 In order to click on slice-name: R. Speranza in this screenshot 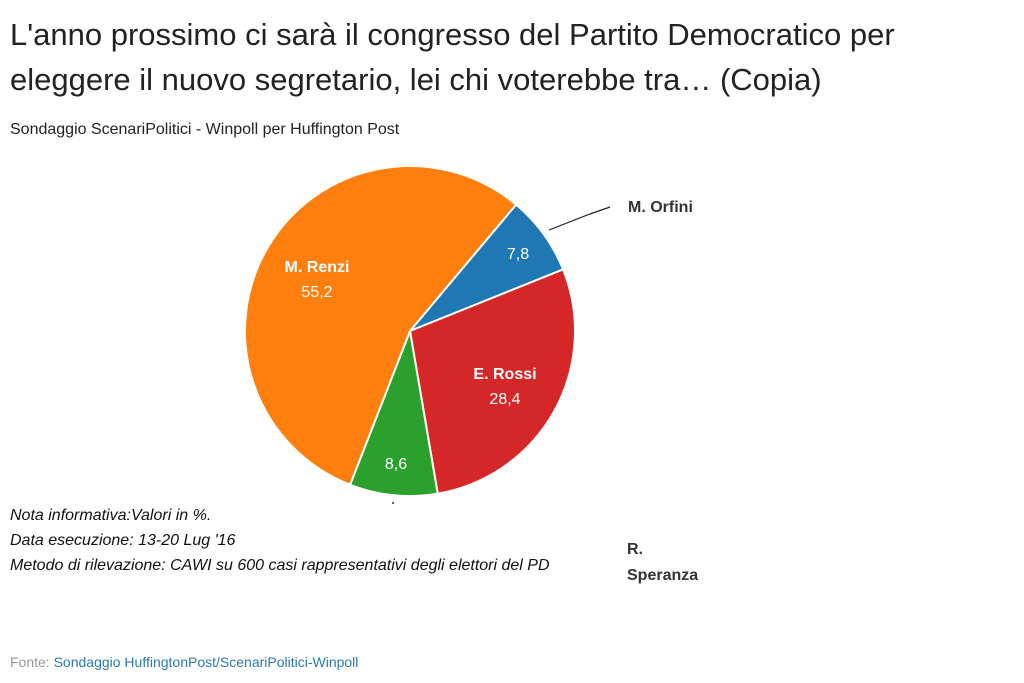, I will do `click(663, 562)`.